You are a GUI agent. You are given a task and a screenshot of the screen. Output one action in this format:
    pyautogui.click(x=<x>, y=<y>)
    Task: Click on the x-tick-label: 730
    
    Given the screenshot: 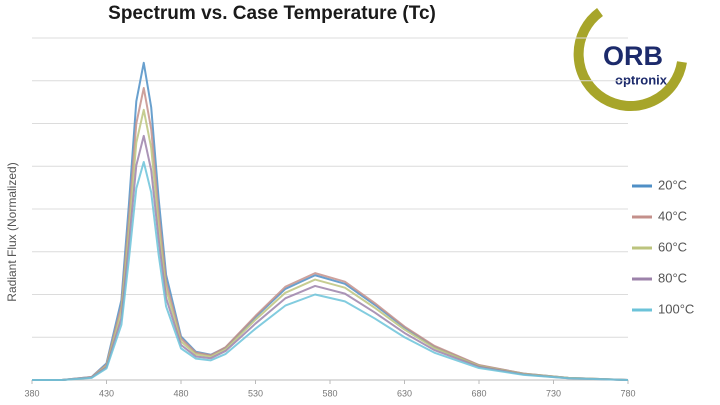 What is the action you would take?
    pyautogui.click(x=553, y=393)
    